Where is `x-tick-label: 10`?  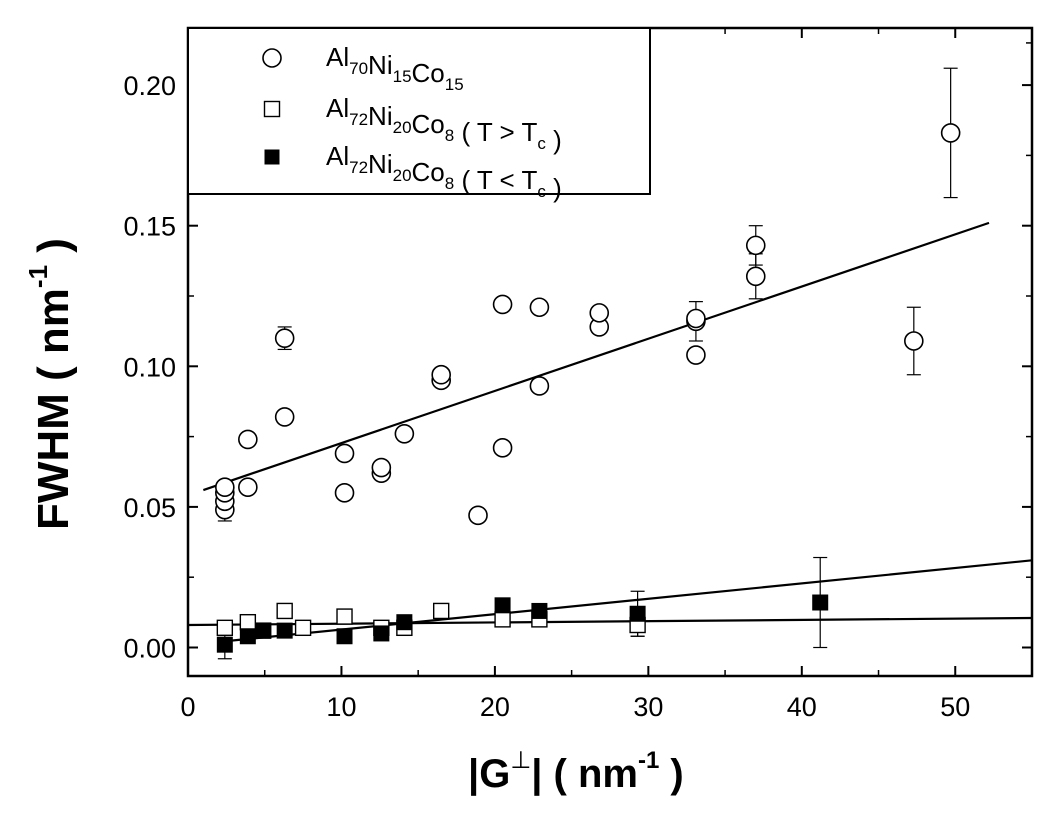 x-tick-label: 10 is located at coordinates (341, 707).